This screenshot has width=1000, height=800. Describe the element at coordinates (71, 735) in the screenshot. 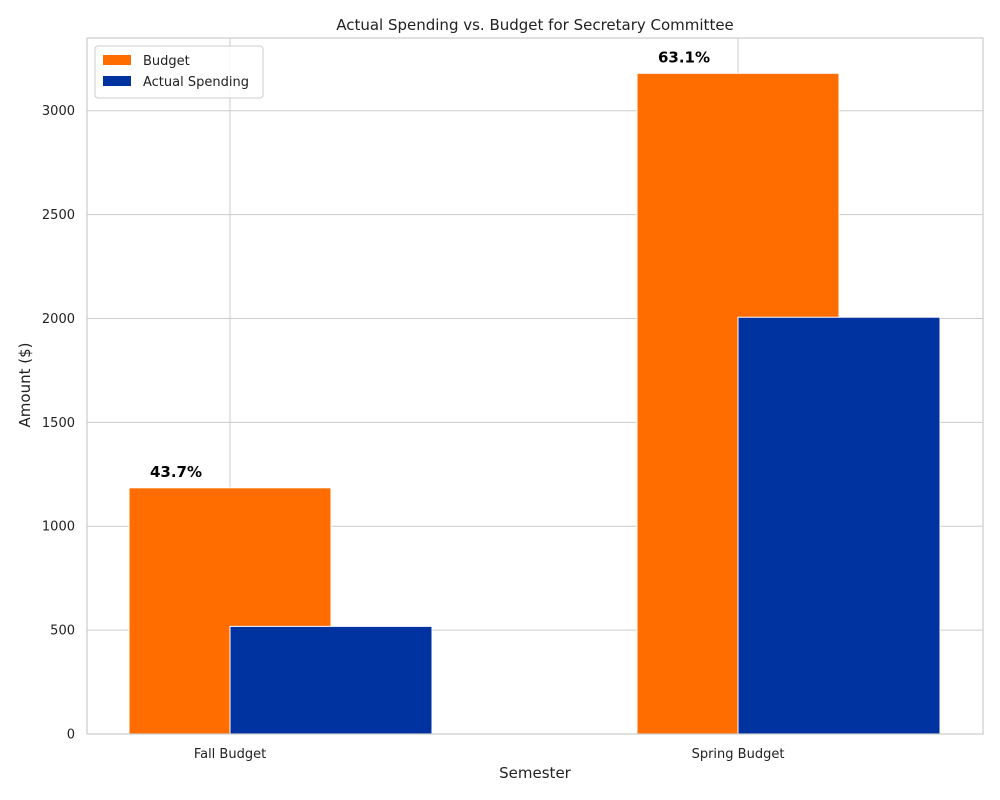

I see `y-tick-label: 0` at that location.